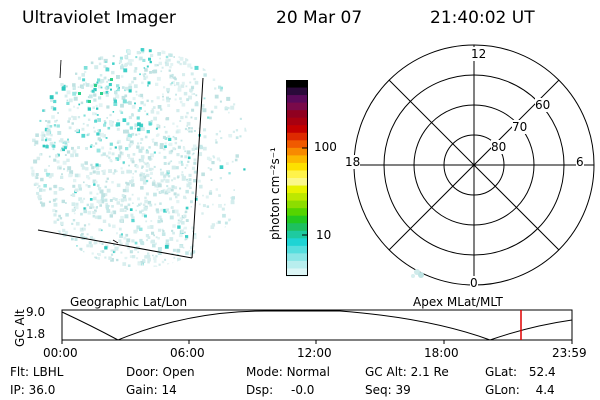 The width and height of the screenshot is (600, 400). What do you see at coordinates (520, 127) in the screenshot?
I see `lat-label-70: 70` at bounding box center [520, 127].